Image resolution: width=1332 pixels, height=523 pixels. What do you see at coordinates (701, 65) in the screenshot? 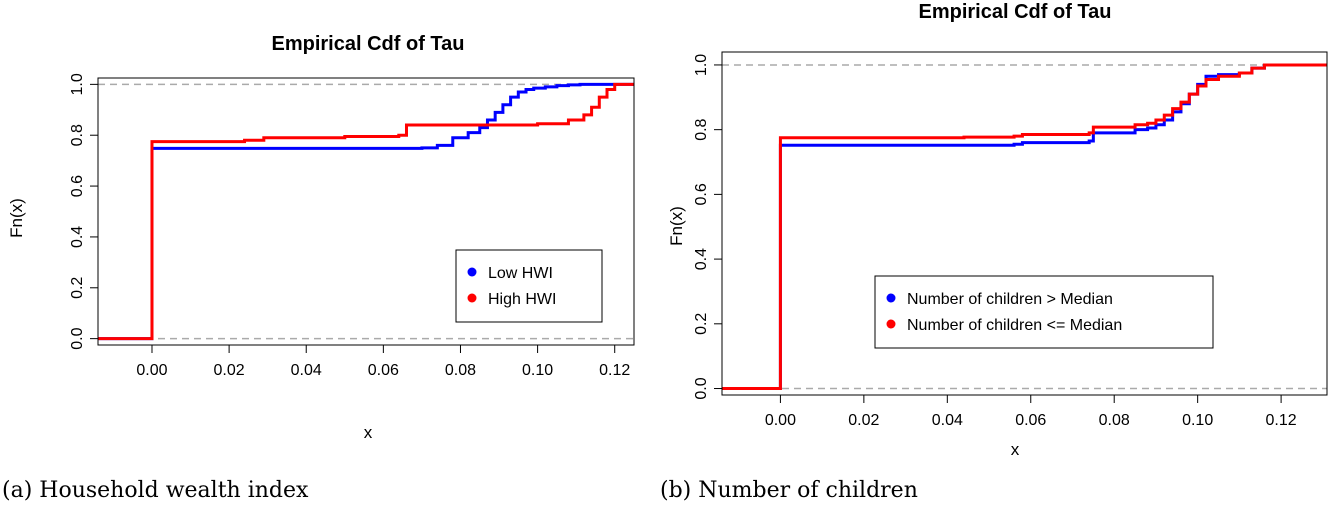
I see `chart-b-ytick-label-5: 1.0` at bounding box center [701, 65].